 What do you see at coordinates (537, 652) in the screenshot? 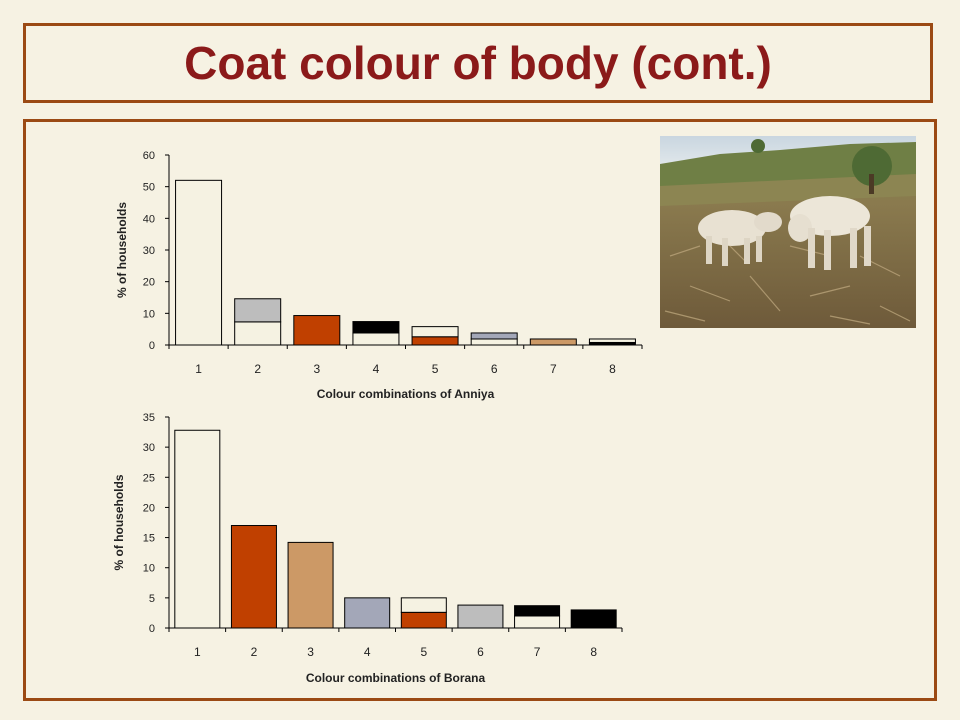
I see `borana-x-tick-label: 7` at bounding box center [537, 652].